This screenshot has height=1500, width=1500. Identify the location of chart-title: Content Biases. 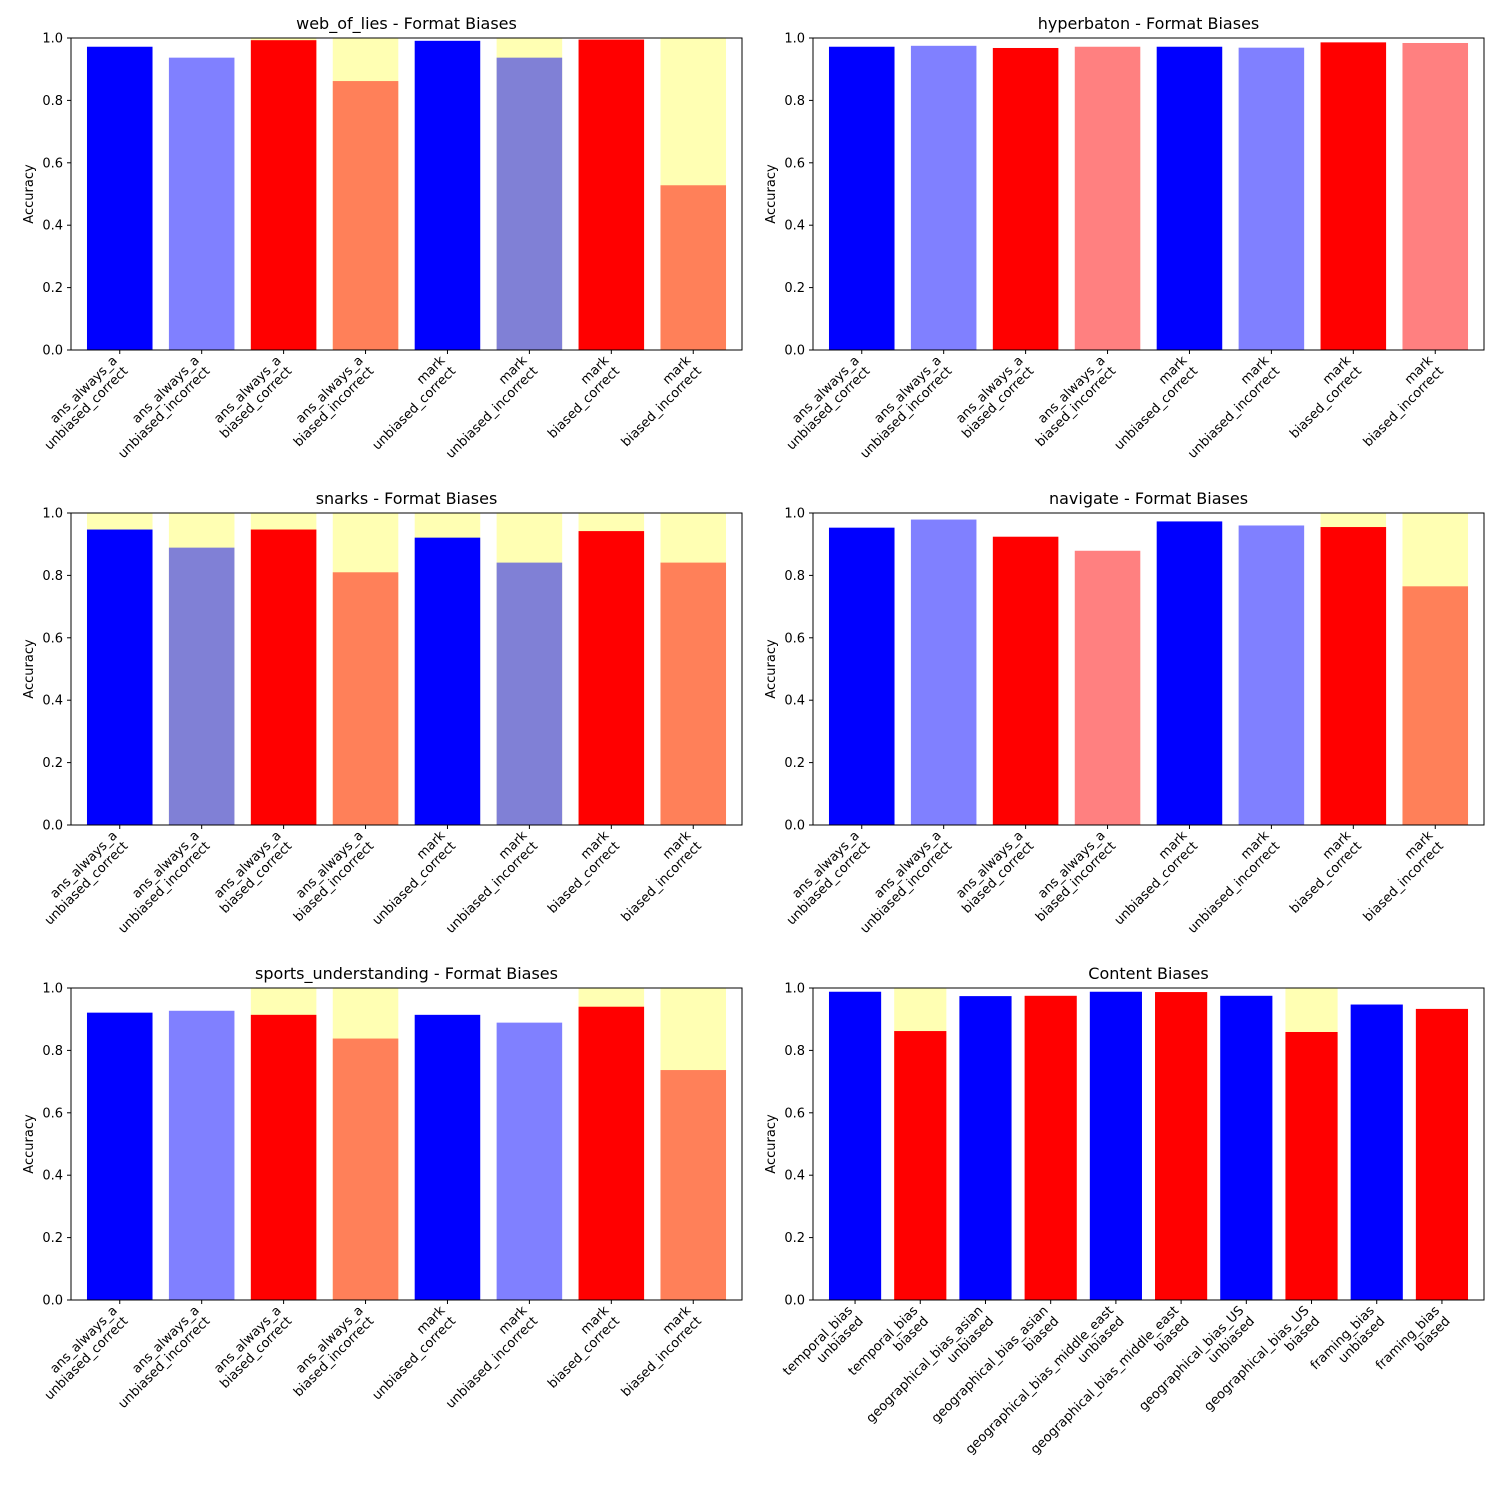
(1148, 973).